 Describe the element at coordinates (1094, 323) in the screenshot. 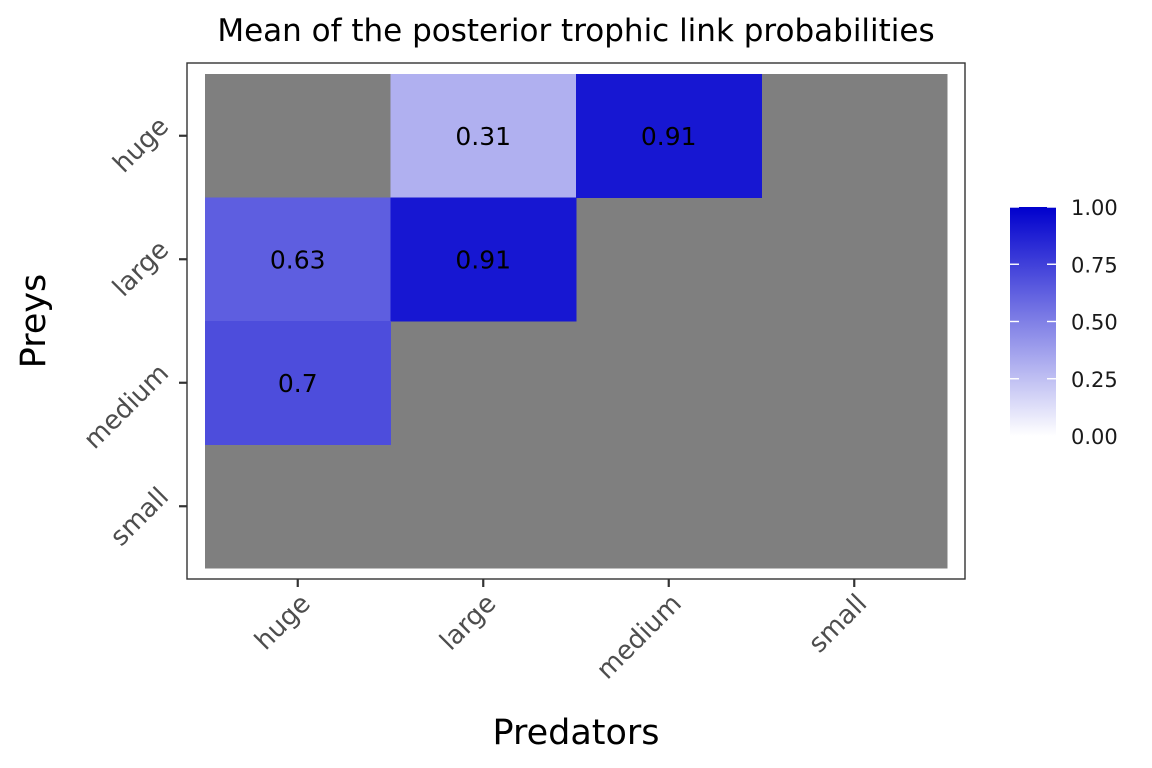

I see `legend-tick-label: 0.50` at that location.